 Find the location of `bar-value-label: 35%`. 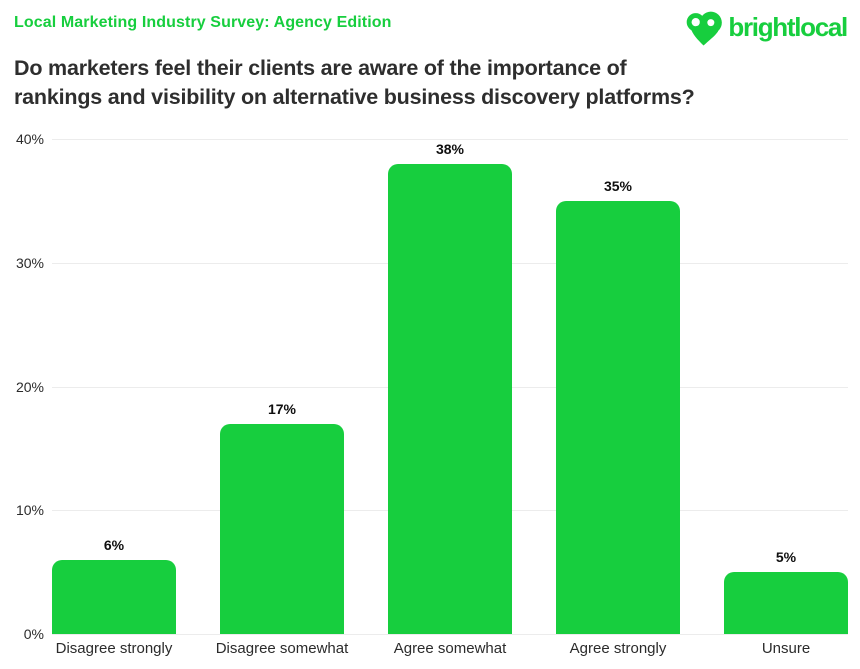

bar-value-label: 35% is located at coordinates (618, 185).